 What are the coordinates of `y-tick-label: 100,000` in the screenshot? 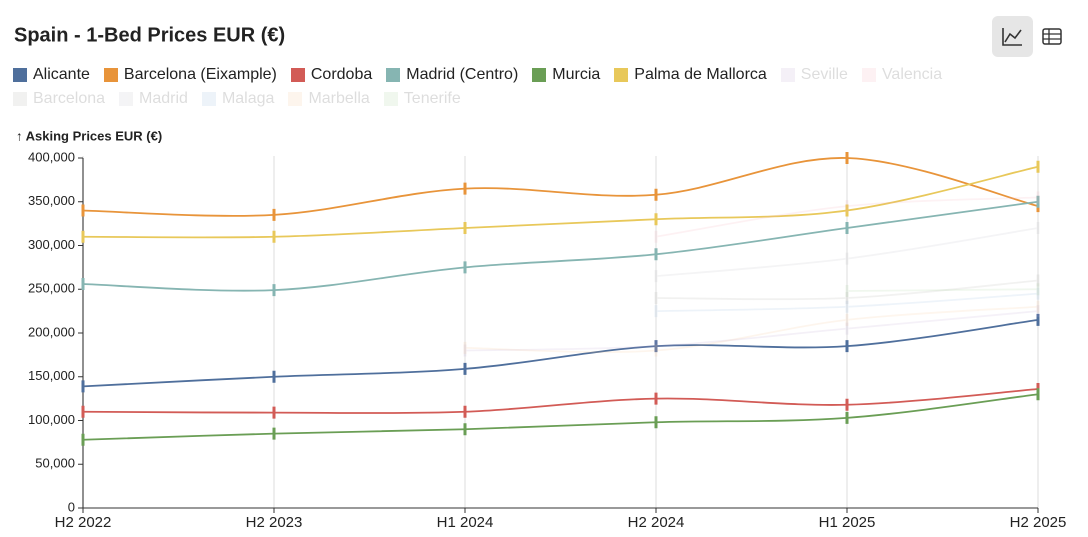 It's located at (51, 419).